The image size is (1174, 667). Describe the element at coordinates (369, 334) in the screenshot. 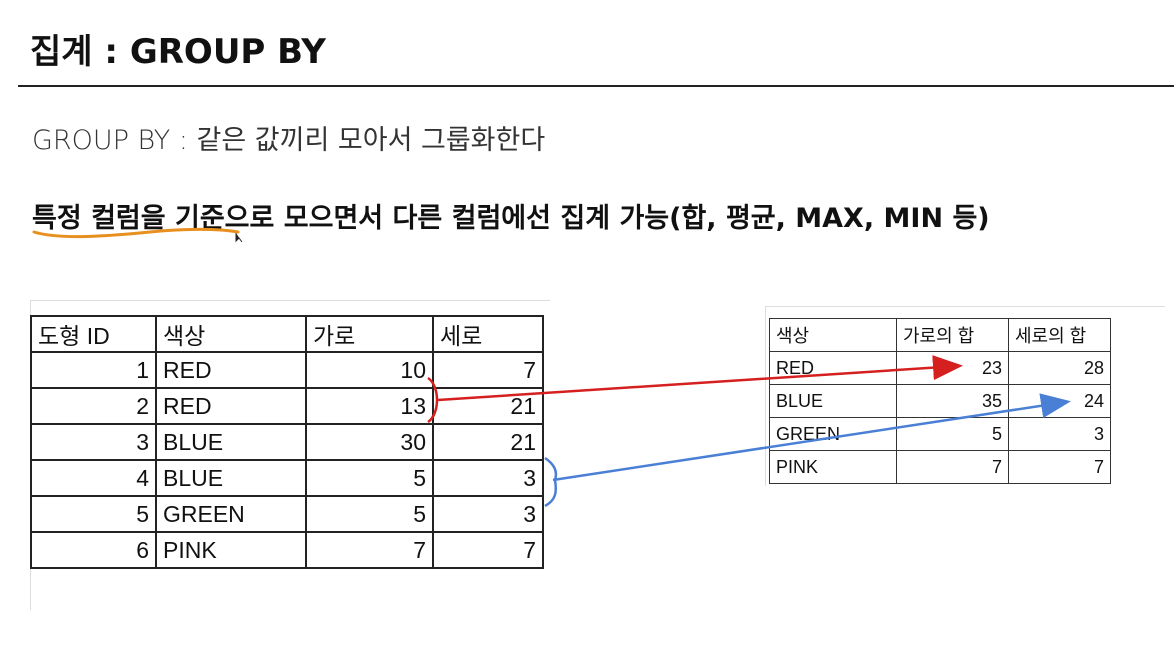

I see `header-cell: 가로` at that location.